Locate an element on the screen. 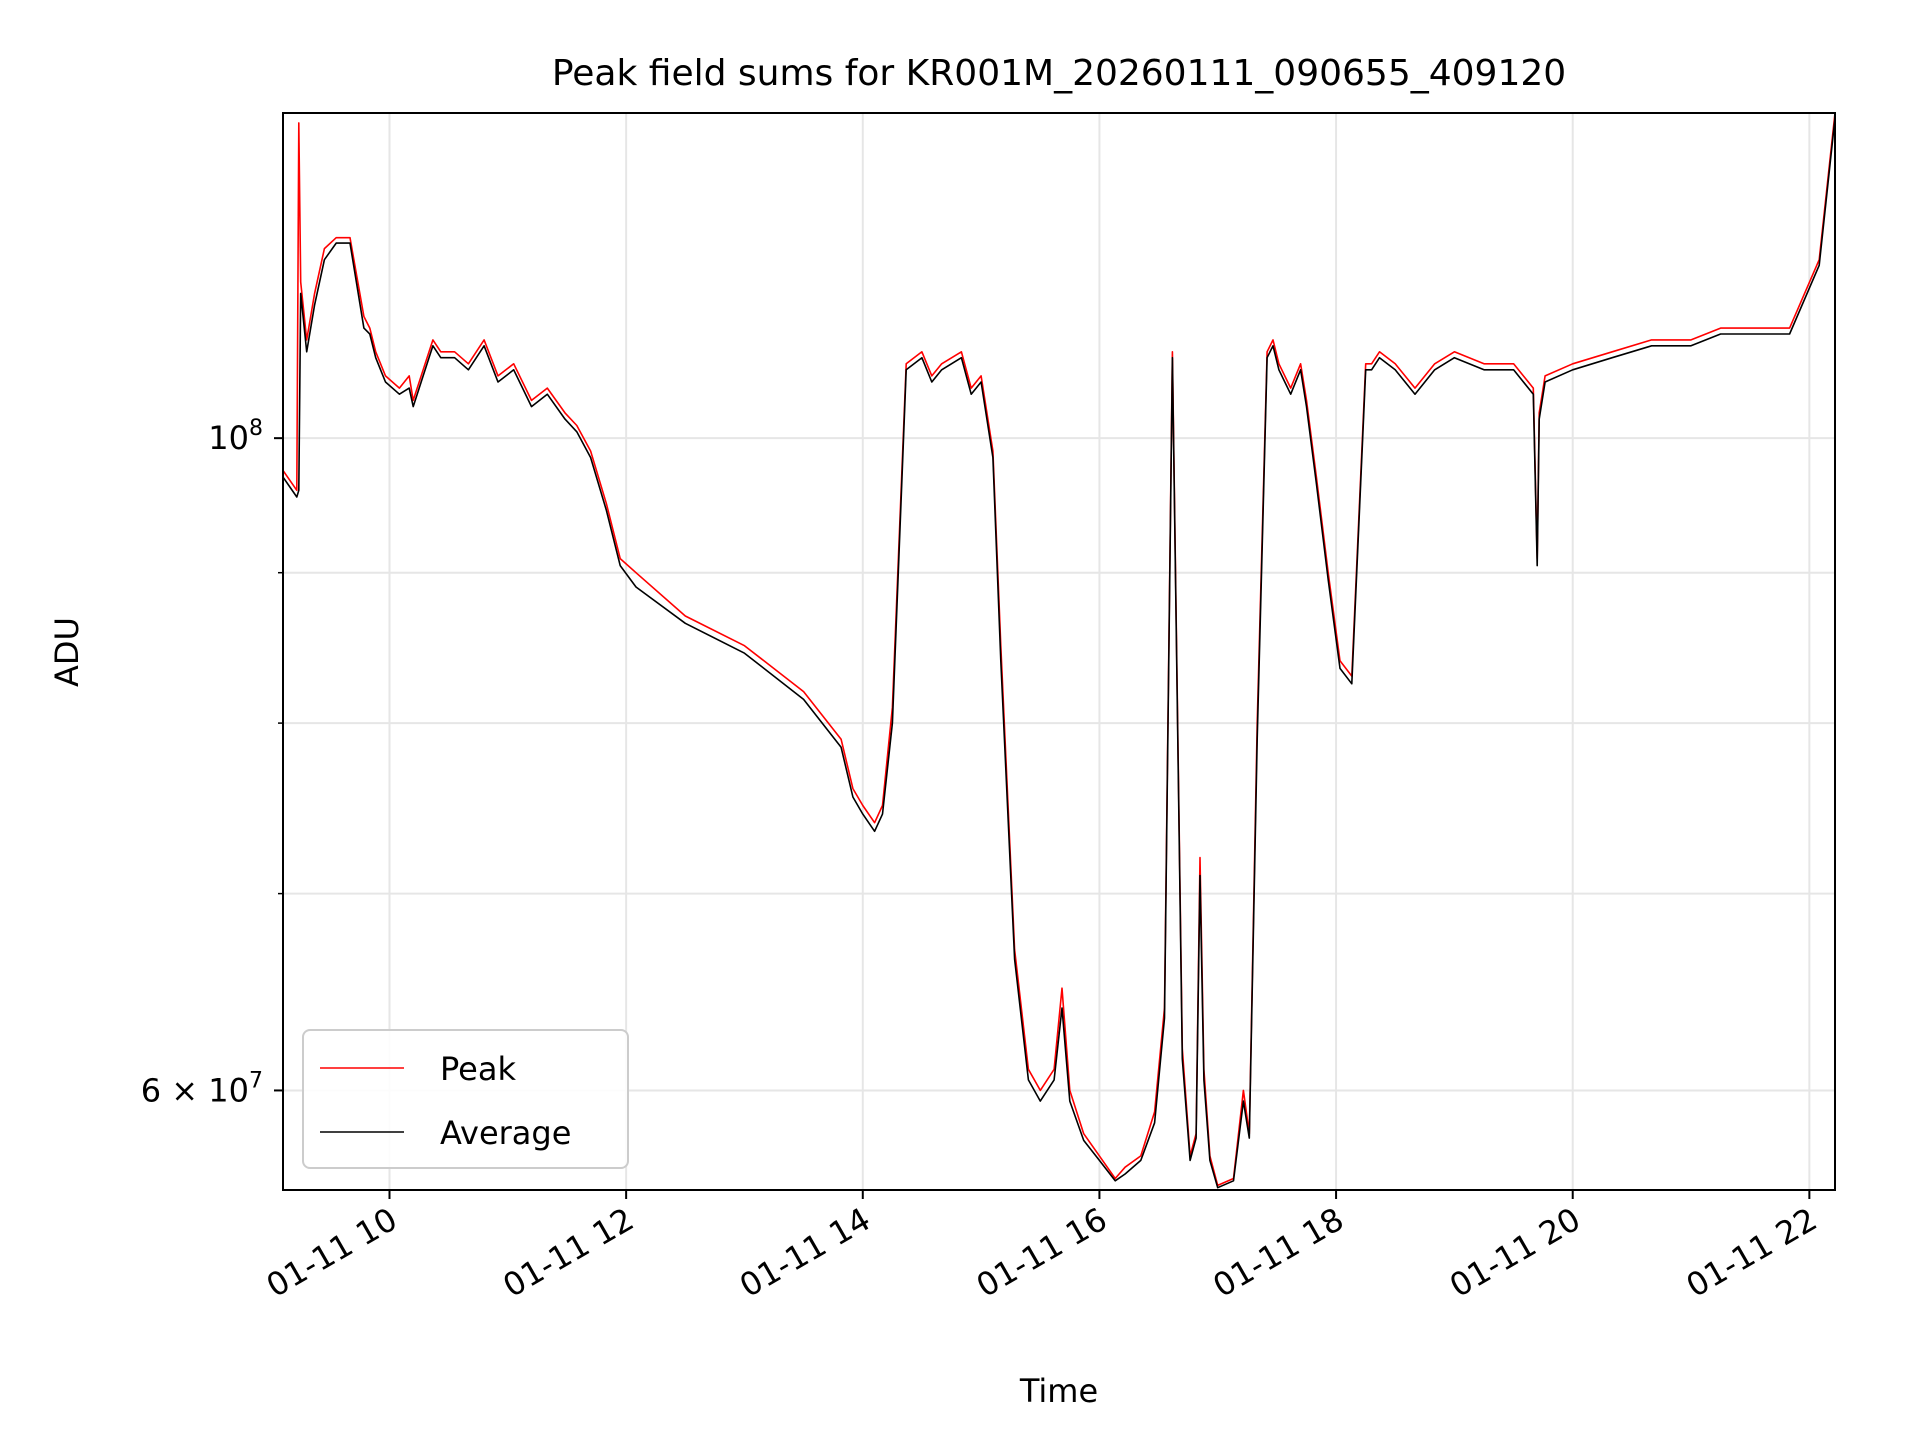 This screenshot has width=1920, height=1444. legend-box is located at coordinates (465, 1099).